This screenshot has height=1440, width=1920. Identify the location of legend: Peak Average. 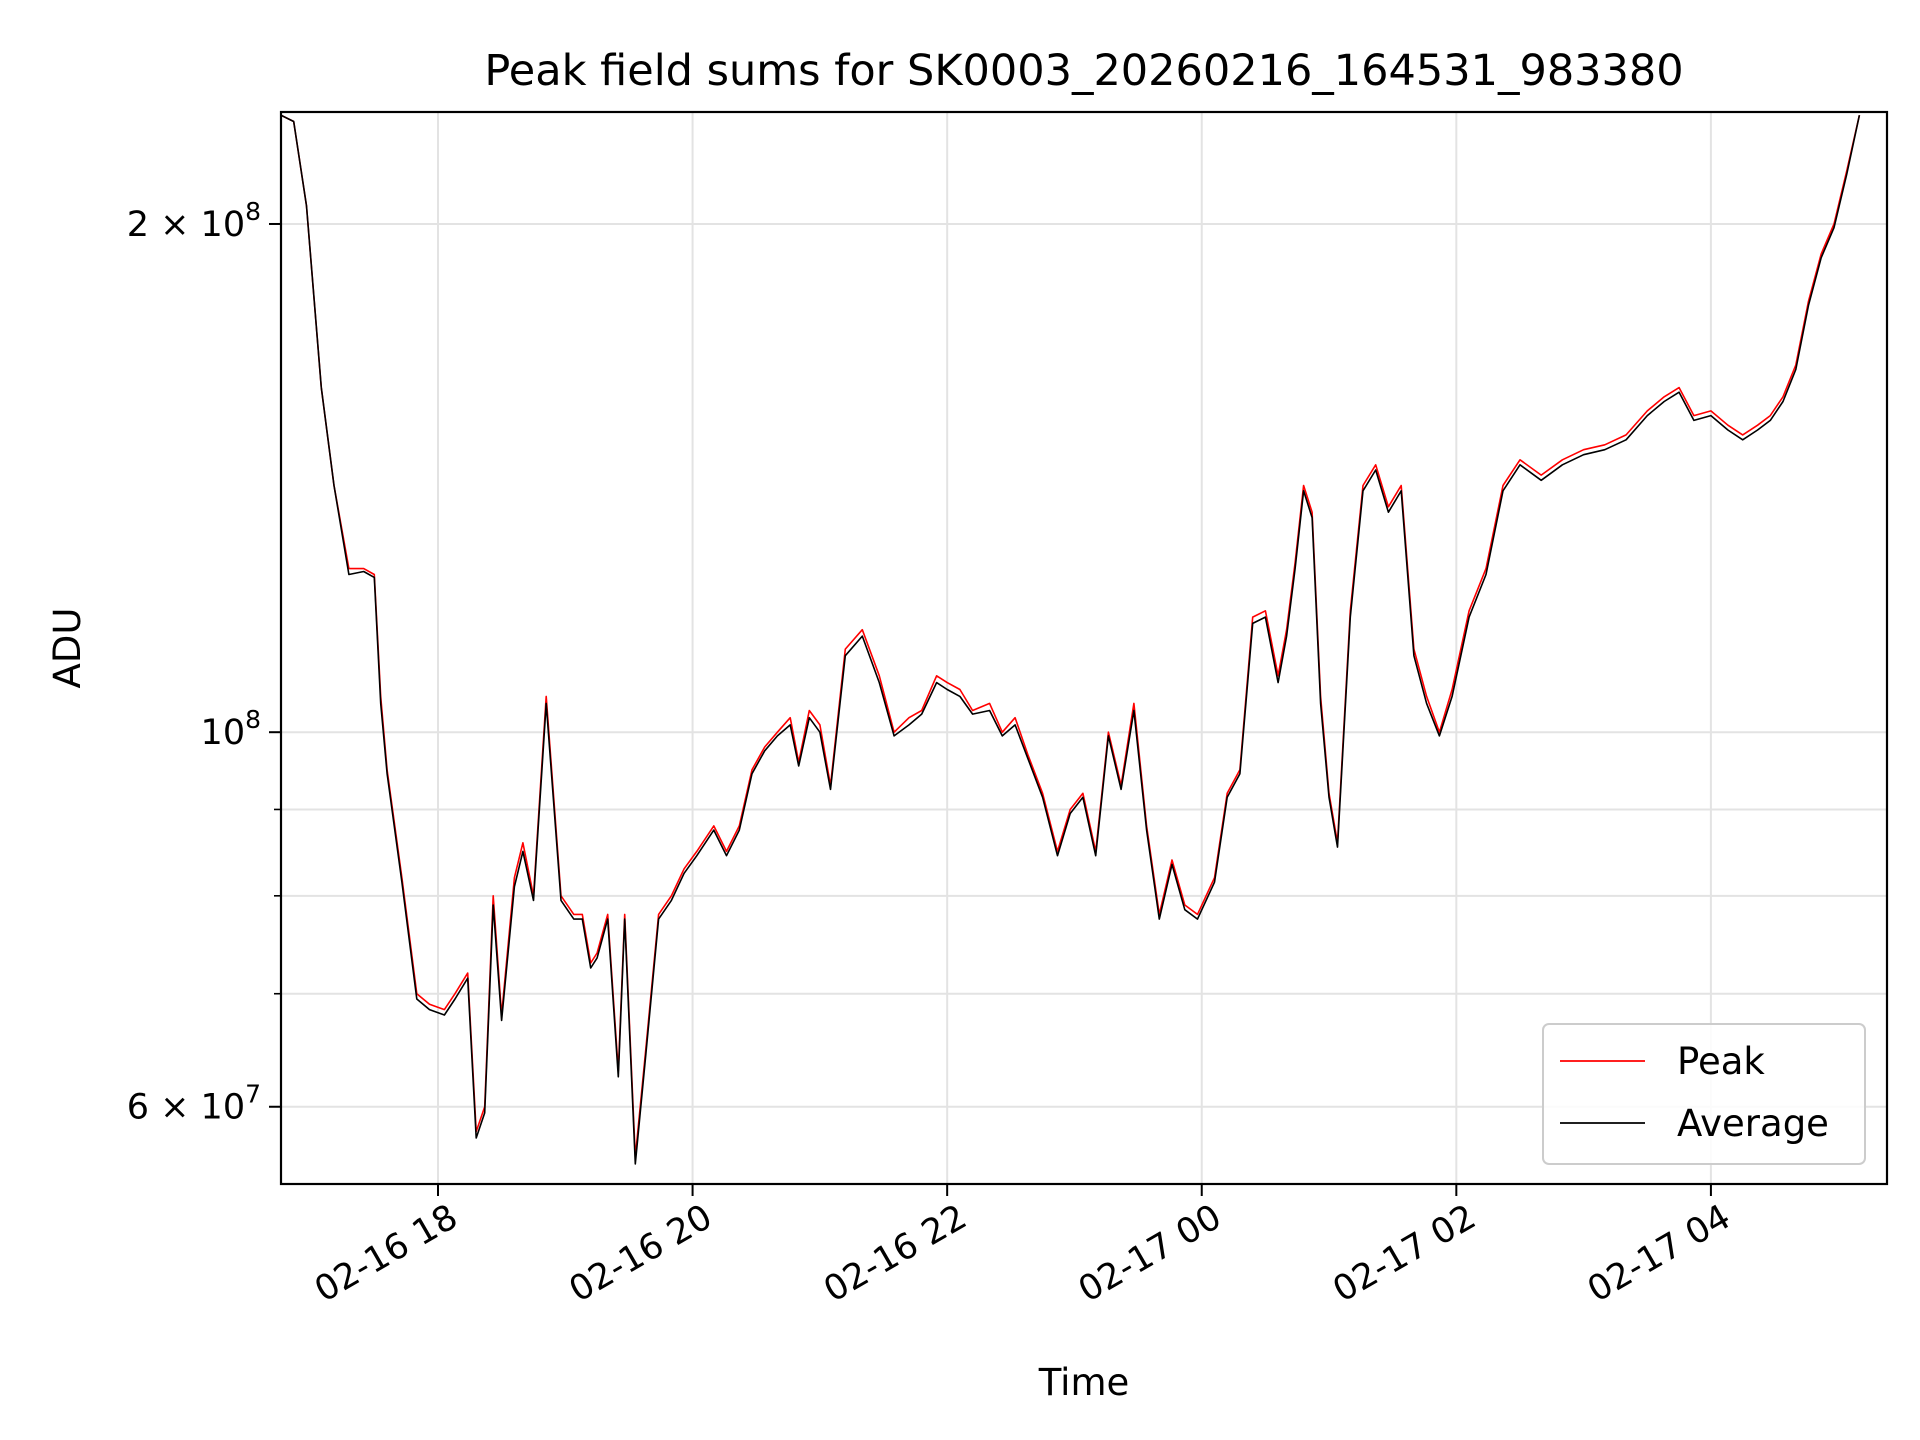
(1704, 1094).